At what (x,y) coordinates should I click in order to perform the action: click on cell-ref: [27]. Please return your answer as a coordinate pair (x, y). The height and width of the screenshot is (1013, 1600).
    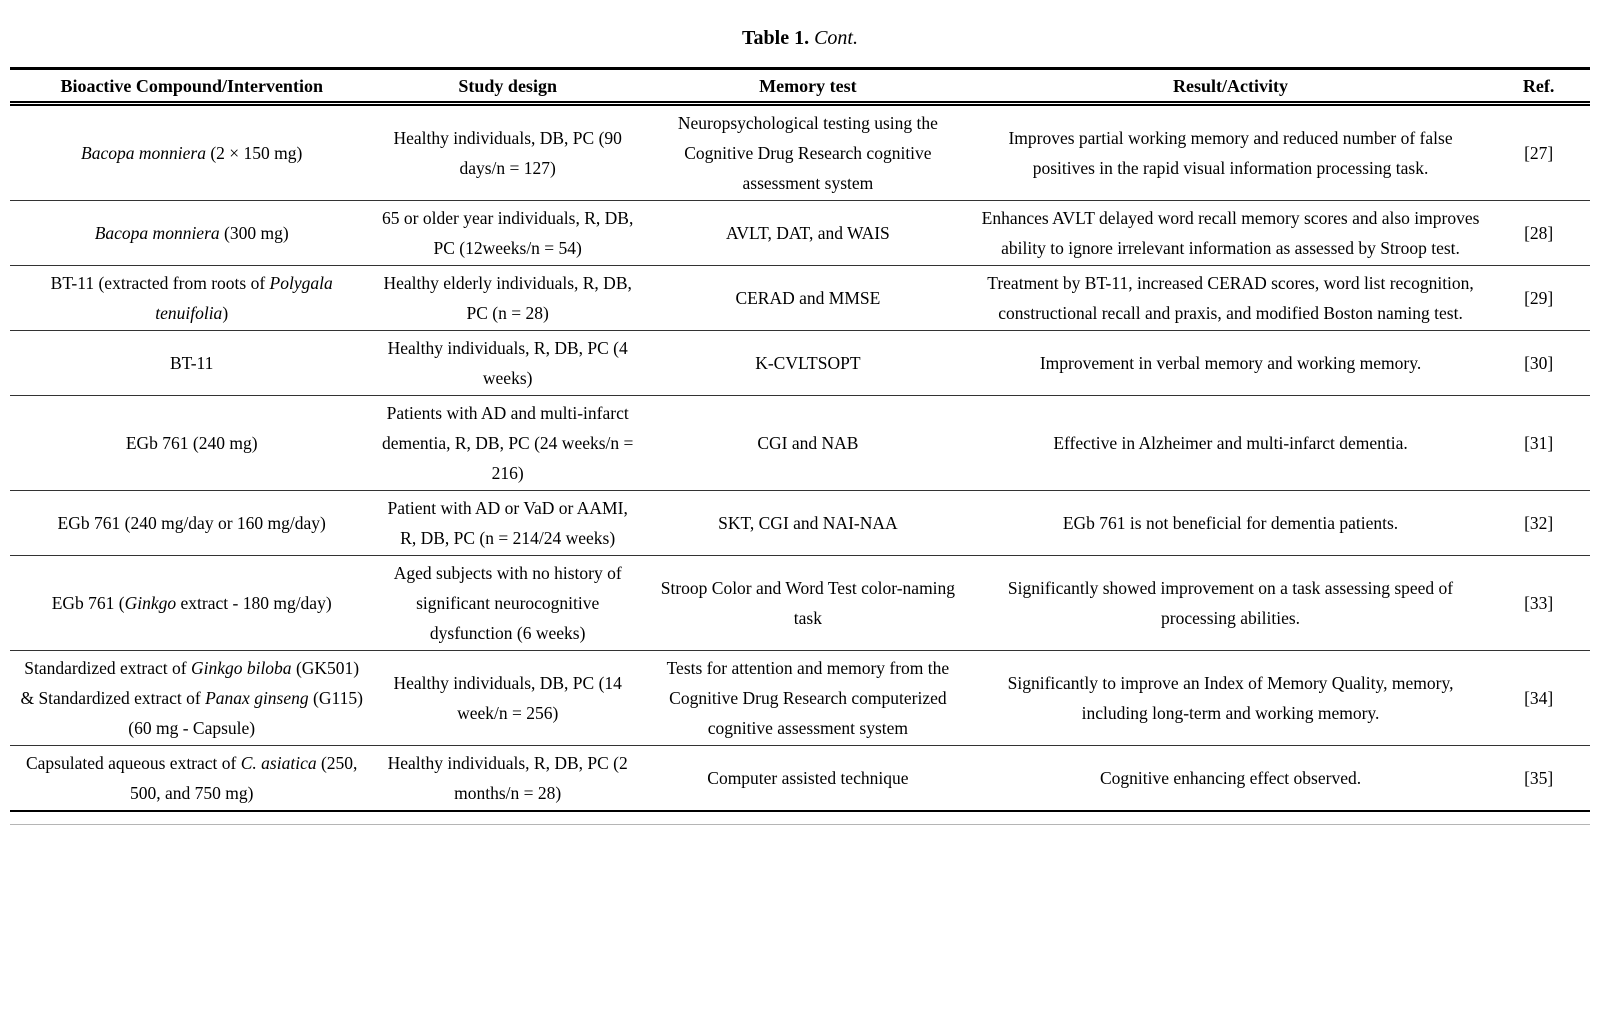
    Looking at the image, I should click on (1538, 152).